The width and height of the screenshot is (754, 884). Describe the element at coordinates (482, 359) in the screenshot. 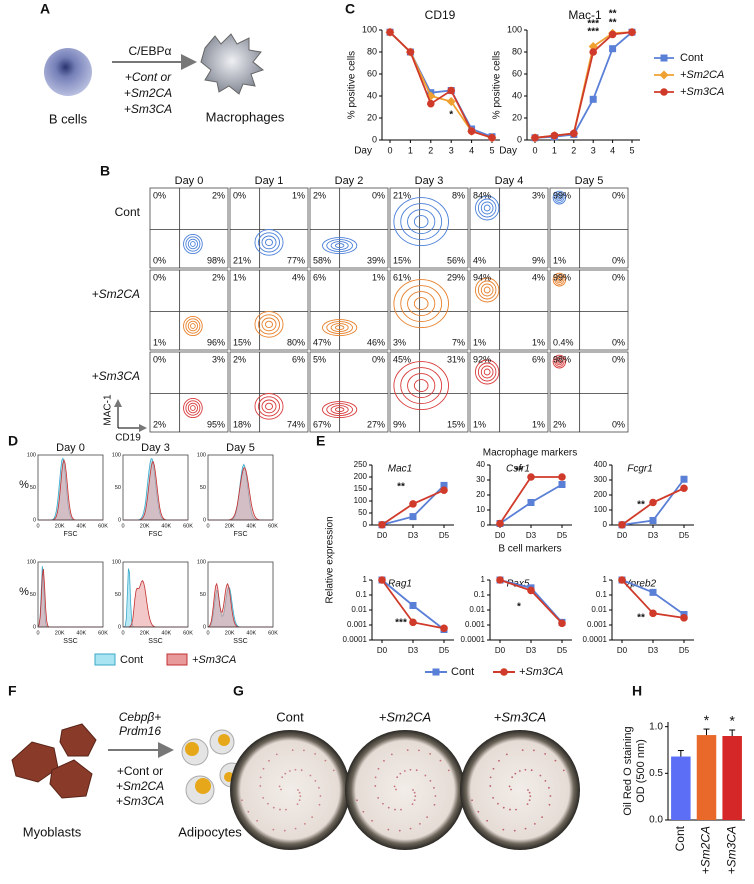

I see `quadrant-percent: 92%` at that location.